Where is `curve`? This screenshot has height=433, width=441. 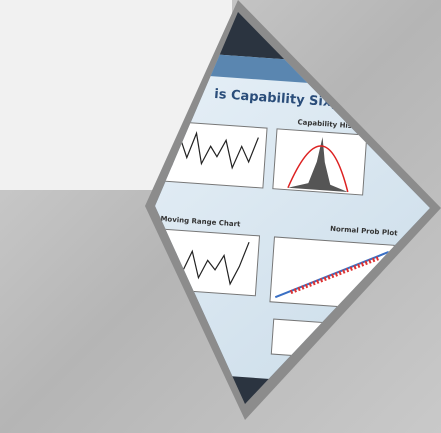 curve is located at coordinates (318, 169).